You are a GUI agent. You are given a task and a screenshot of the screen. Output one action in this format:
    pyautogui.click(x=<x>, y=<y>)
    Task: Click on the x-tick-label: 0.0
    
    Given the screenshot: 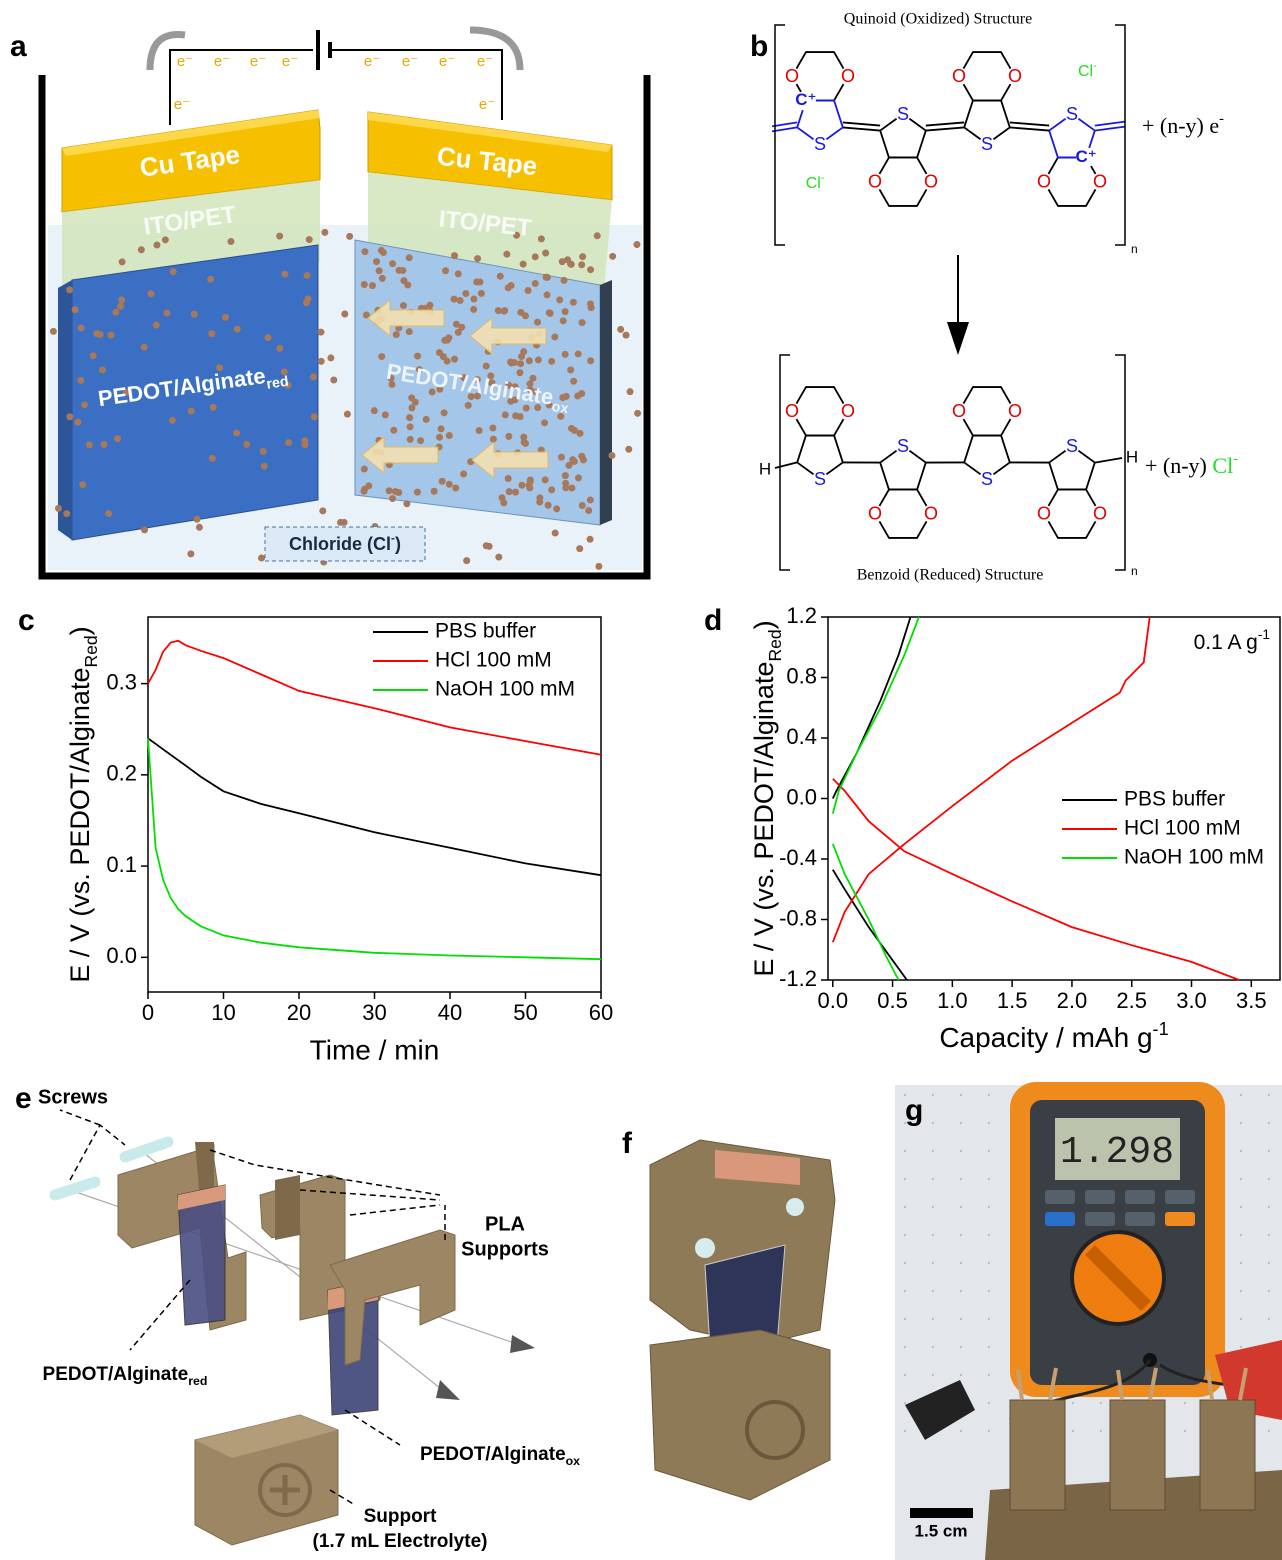 What is the action you would take?
    pyautogui.click(x=832, y=1000)
    